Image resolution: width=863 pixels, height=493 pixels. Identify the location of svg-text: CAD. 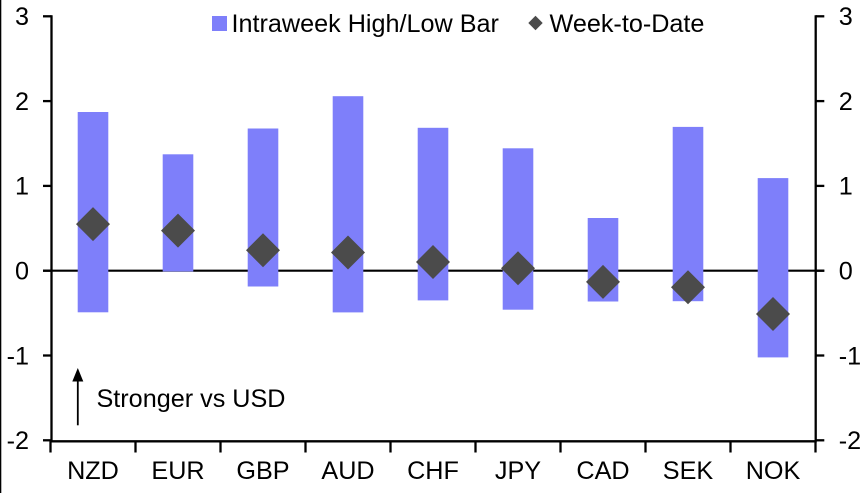
(602, 471).